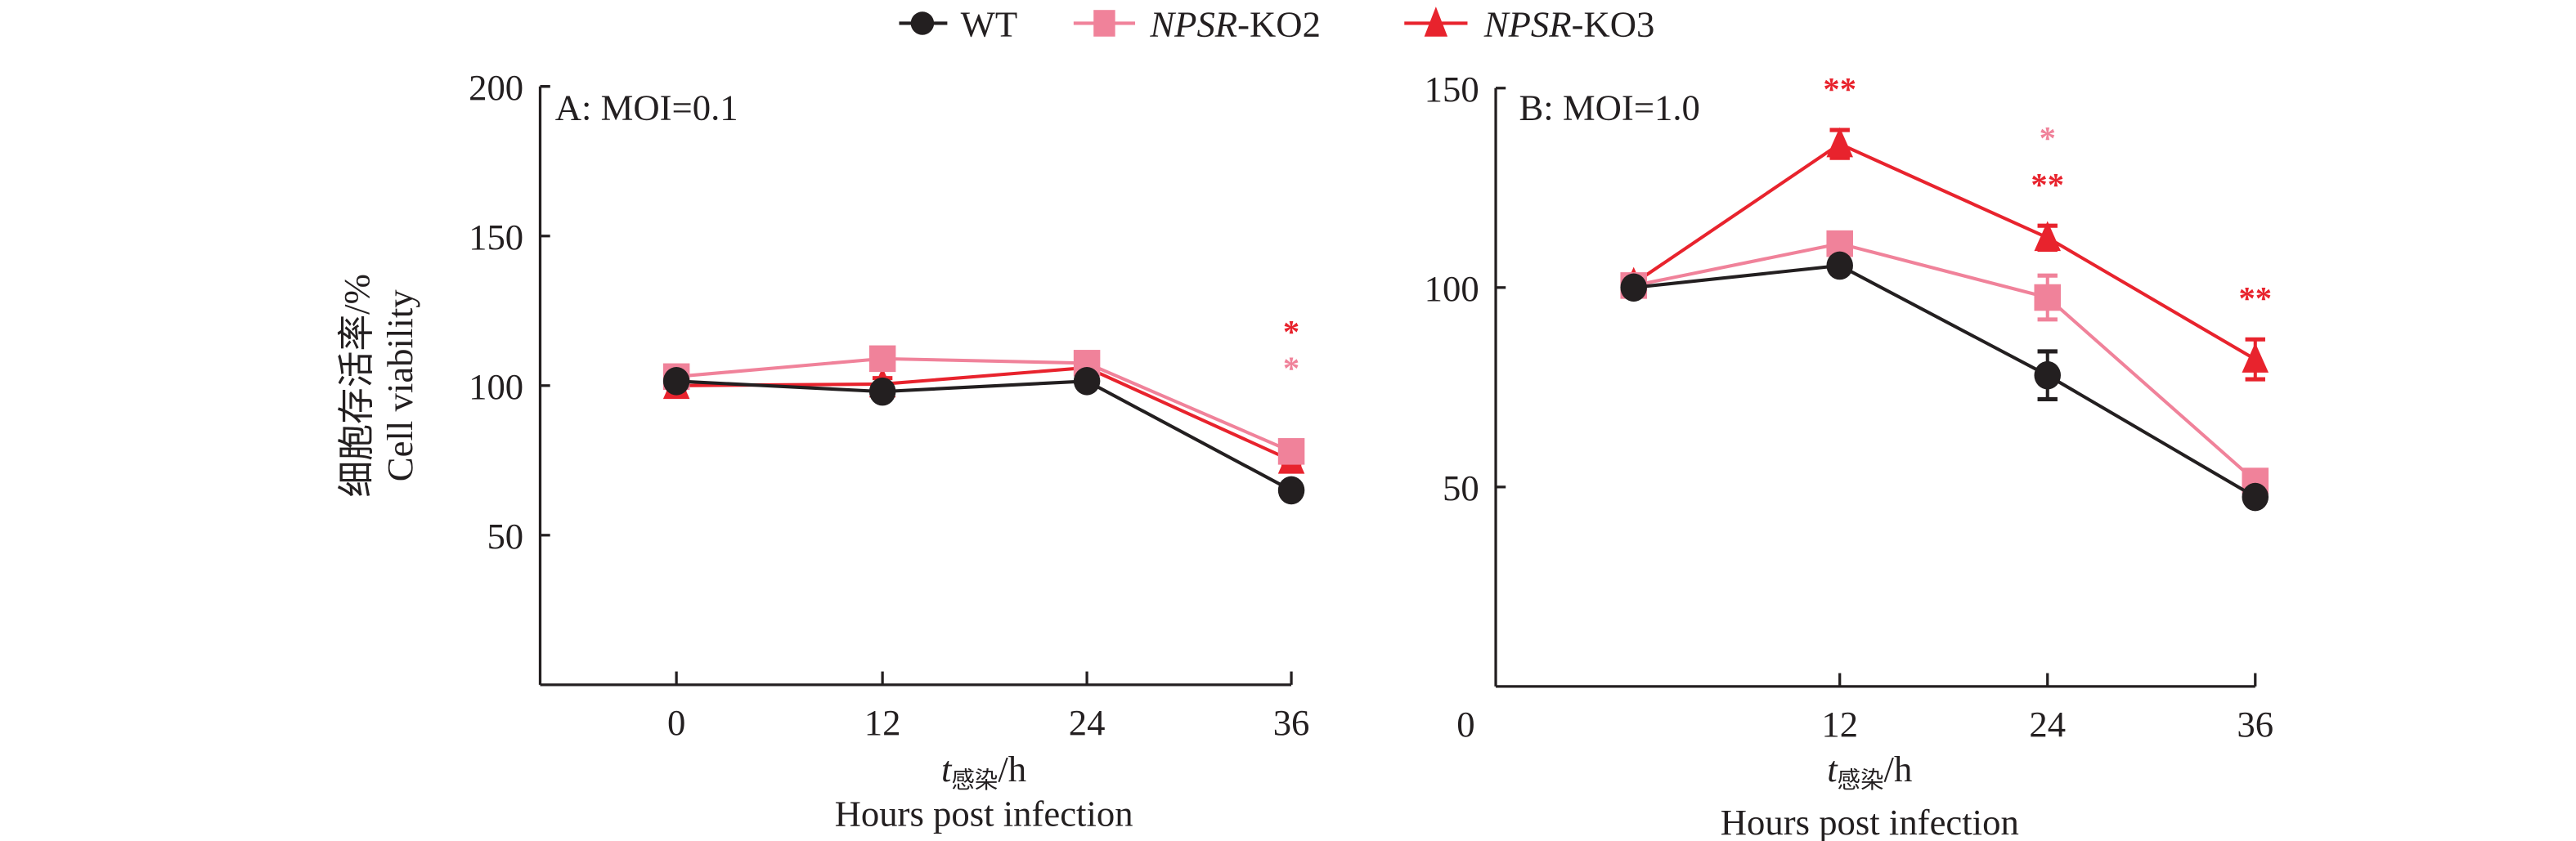 The height and width of the screenshot is (841, 2576). I want to click on panel-title: B: MOI=1.0, so click(1609, 107).